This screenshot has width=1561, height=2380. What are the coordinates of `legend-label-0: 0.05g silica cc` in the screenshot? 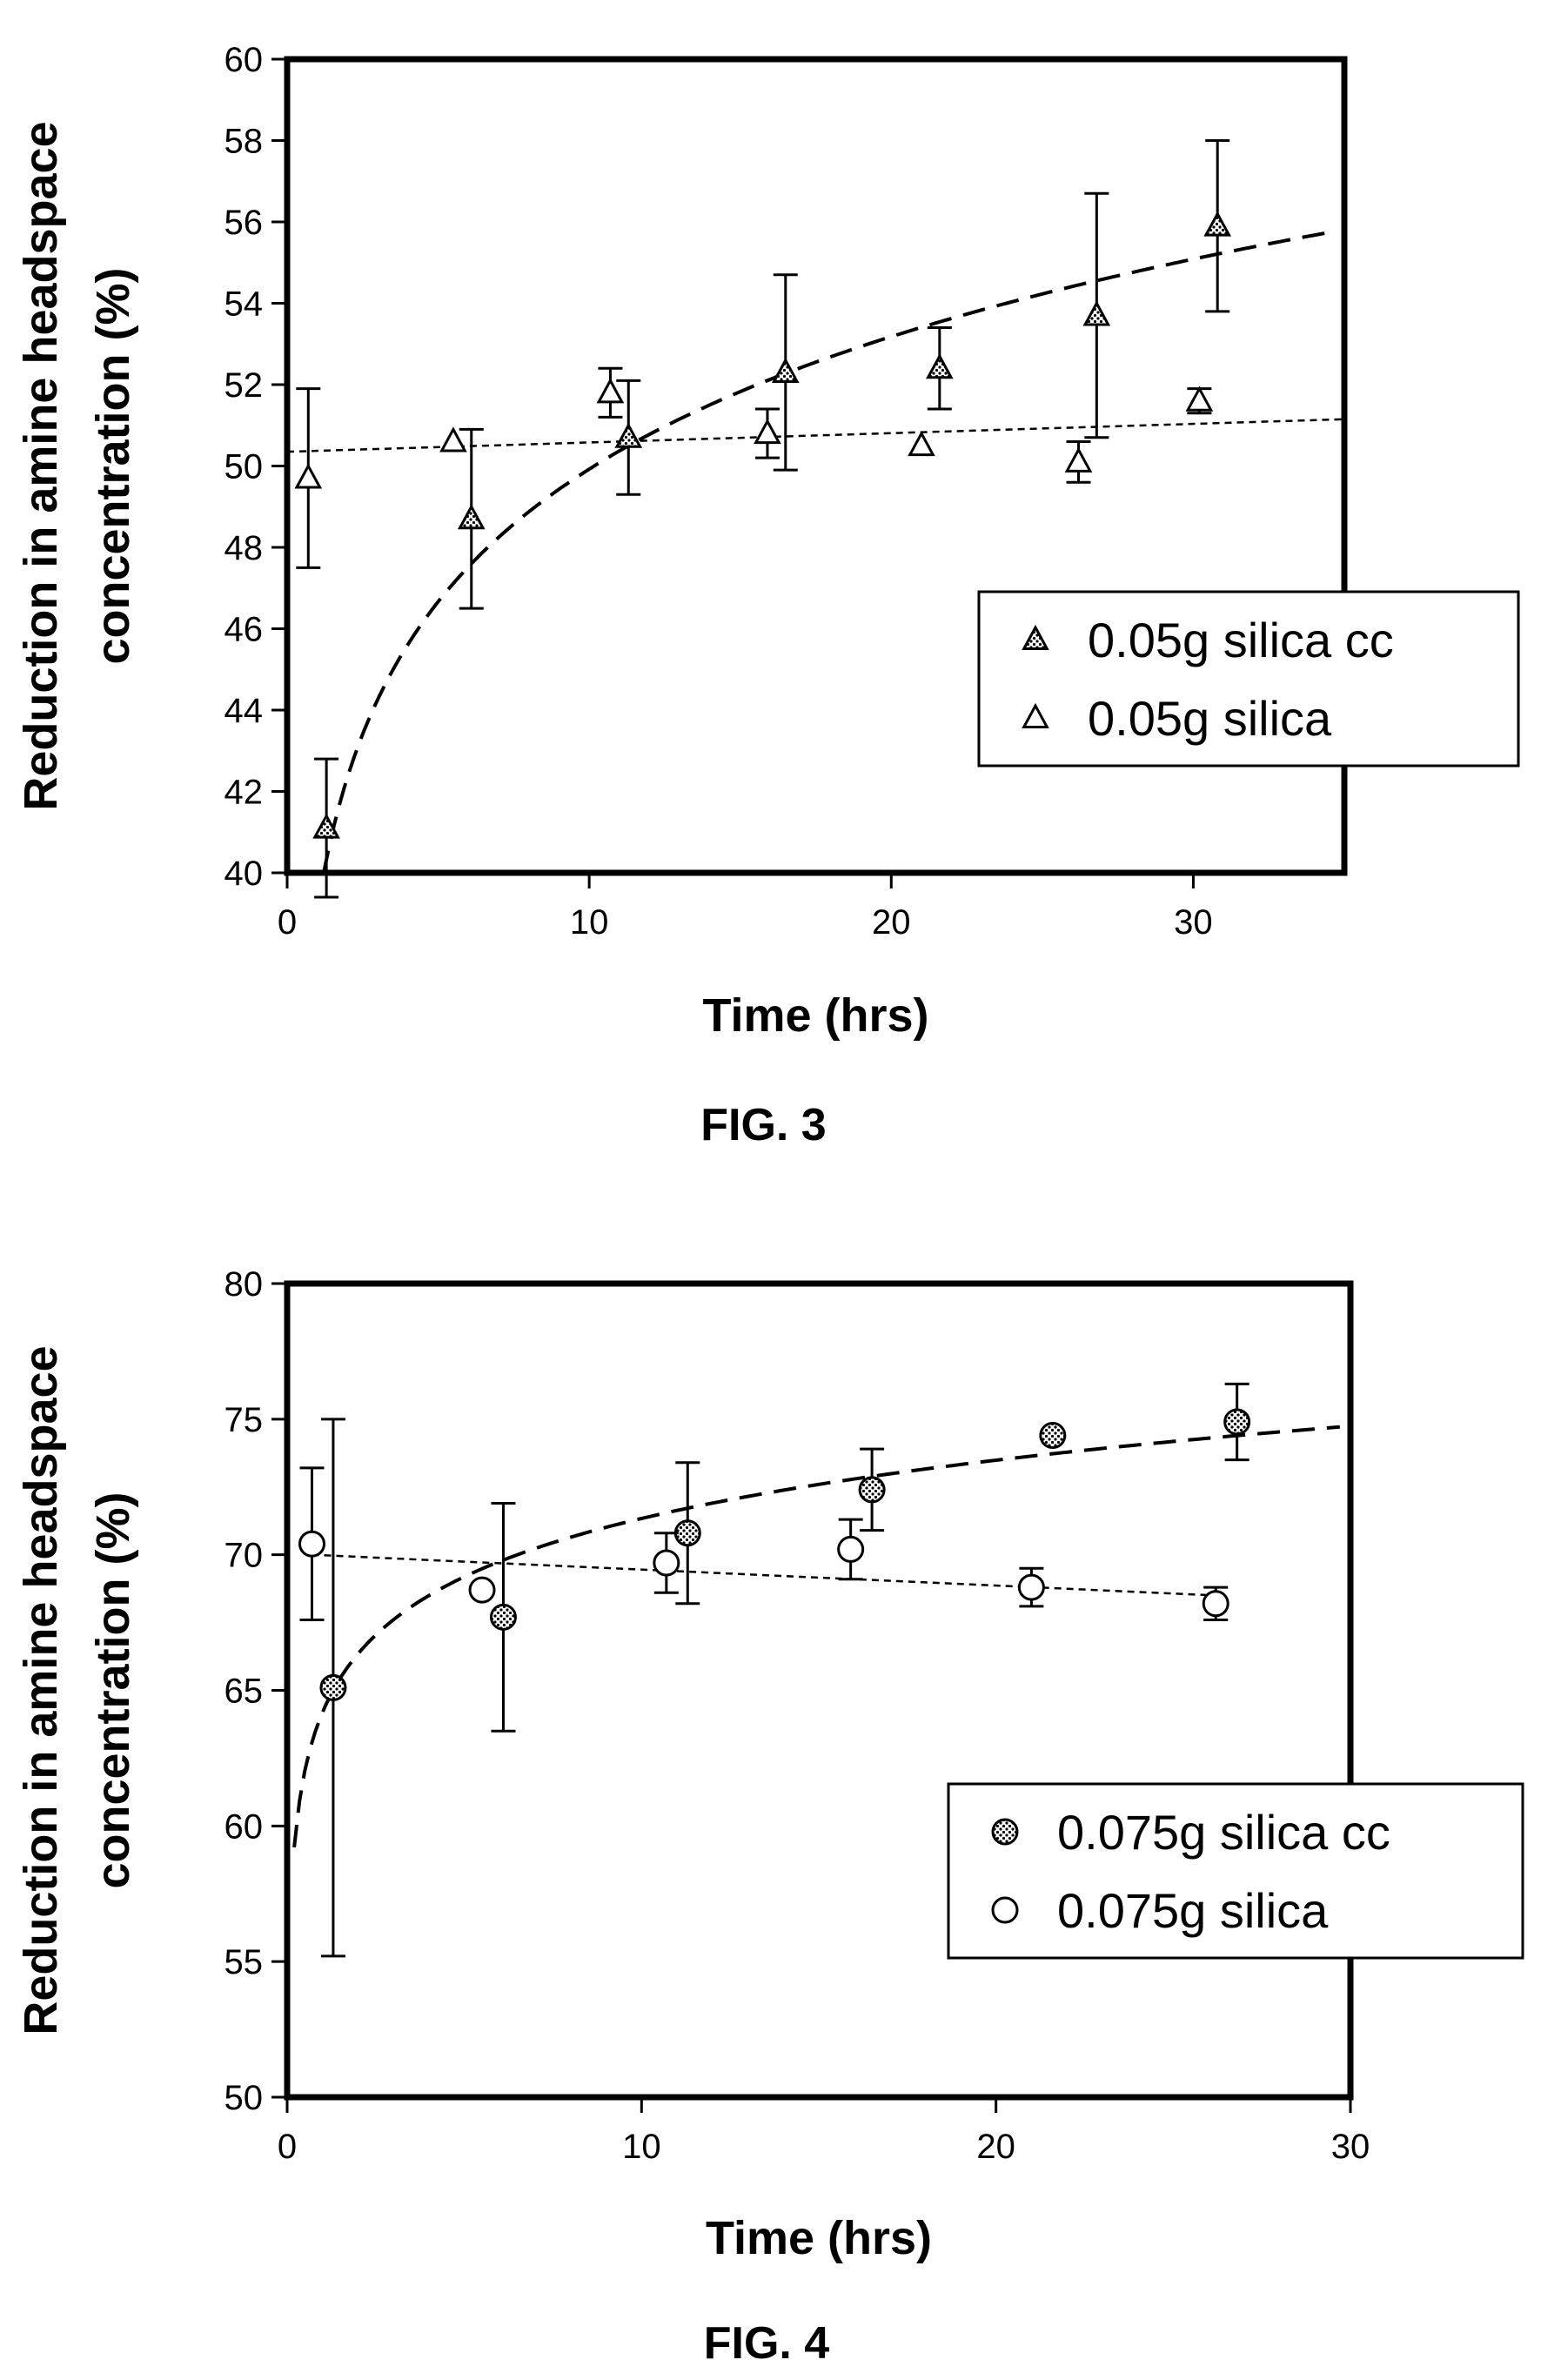 It's located at (1241, 640).